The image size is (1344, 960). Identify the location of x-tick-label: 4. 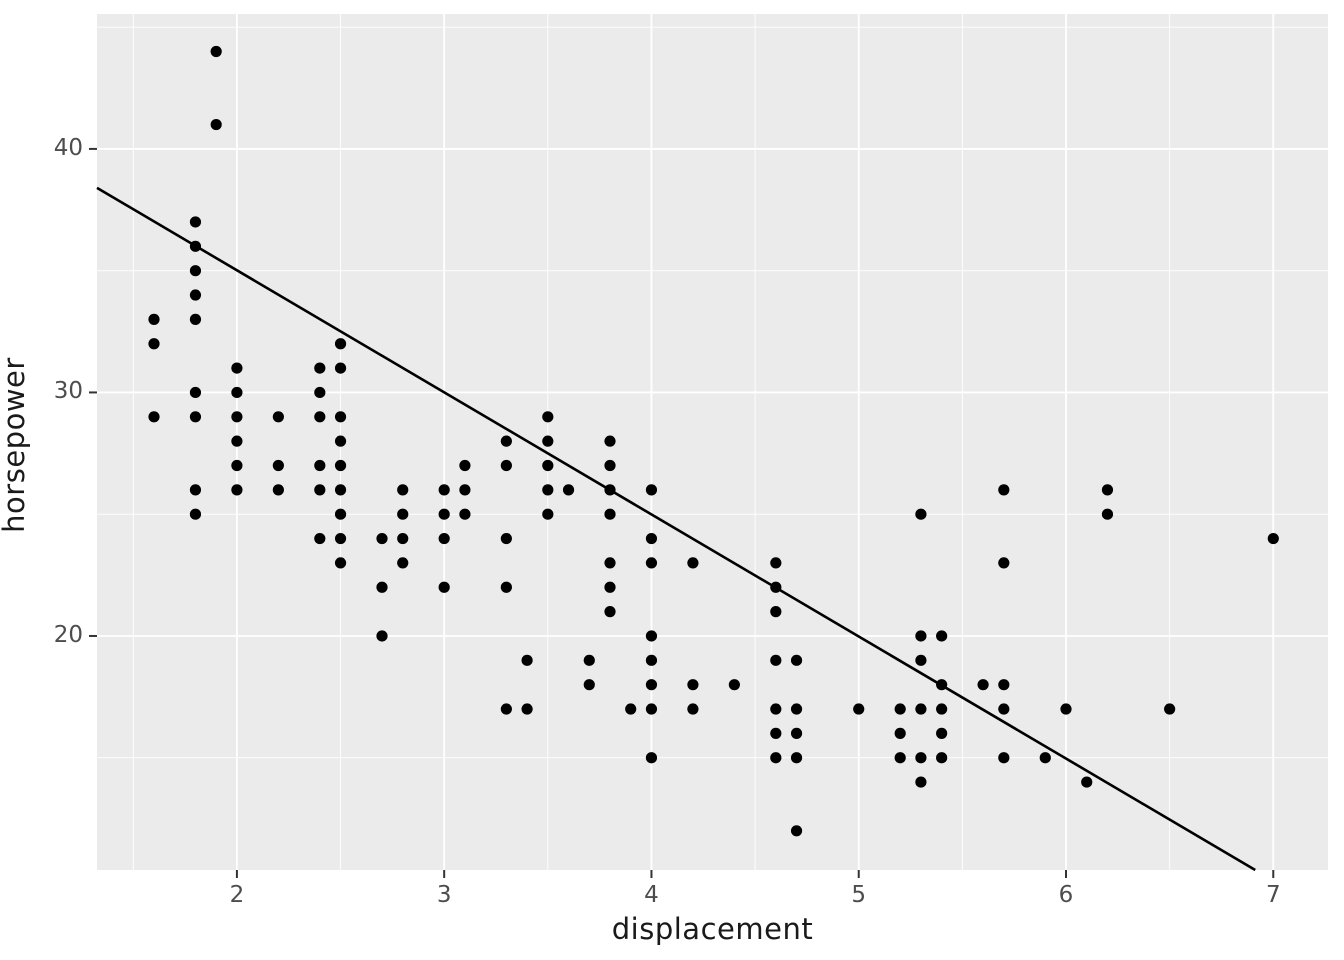
(651, 895).